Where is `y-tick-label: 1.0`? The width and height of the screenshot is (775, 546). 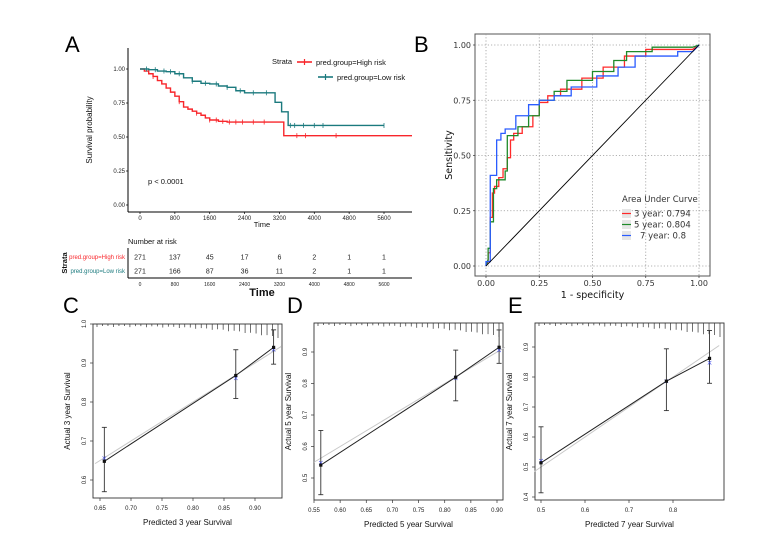
y-tick-label: 1.0 is located at coordinates (85, 323).